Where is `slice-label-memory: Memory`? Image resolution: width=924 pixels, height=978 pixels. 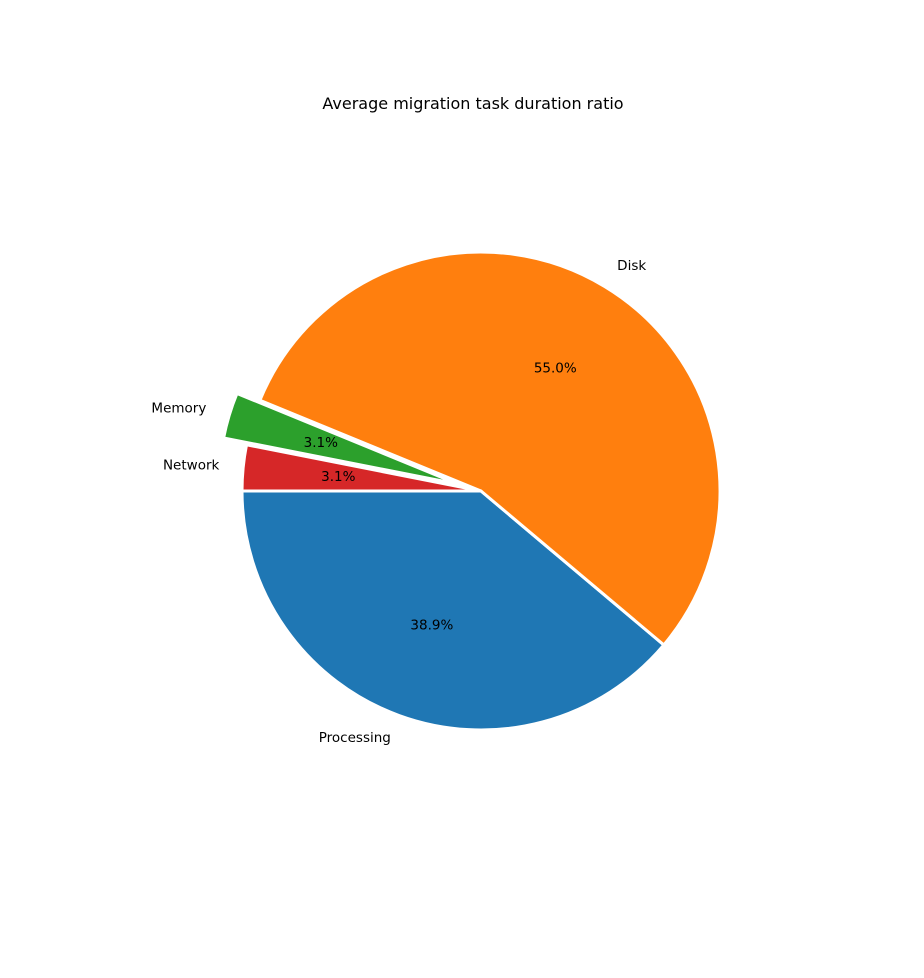
slice-label-memory: Memory is located at coordinates (178, 408).